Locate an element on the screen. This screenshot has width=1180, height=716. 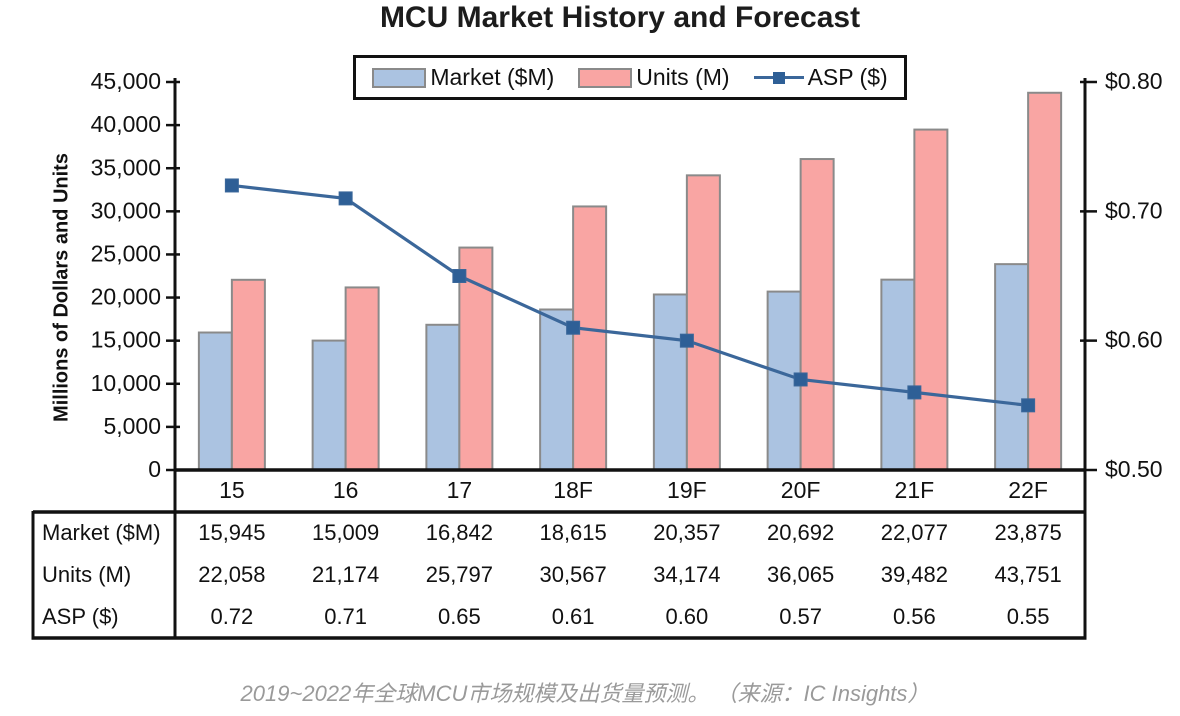
table-cell-r0-18F: 18,615 is located at coordinates (572, 532).